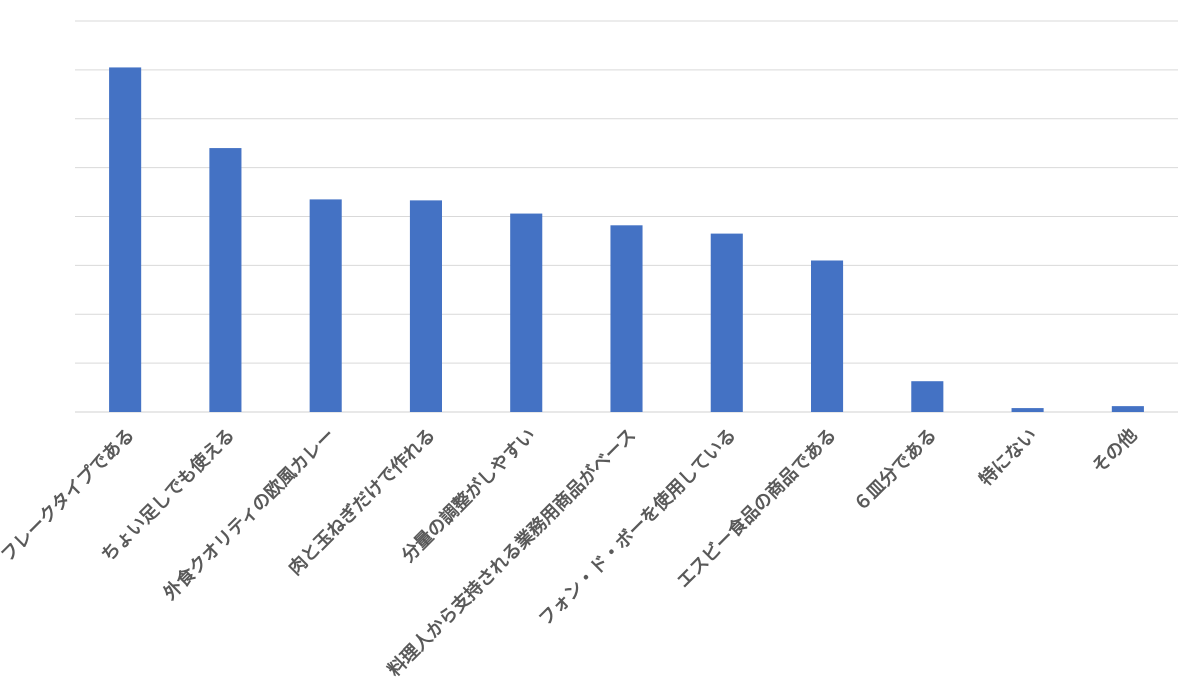  Describe the element at coordinates (249, 514) in the screenshot. I see `x-tick-label: 外食クオリティの欧風カレー` at that location.